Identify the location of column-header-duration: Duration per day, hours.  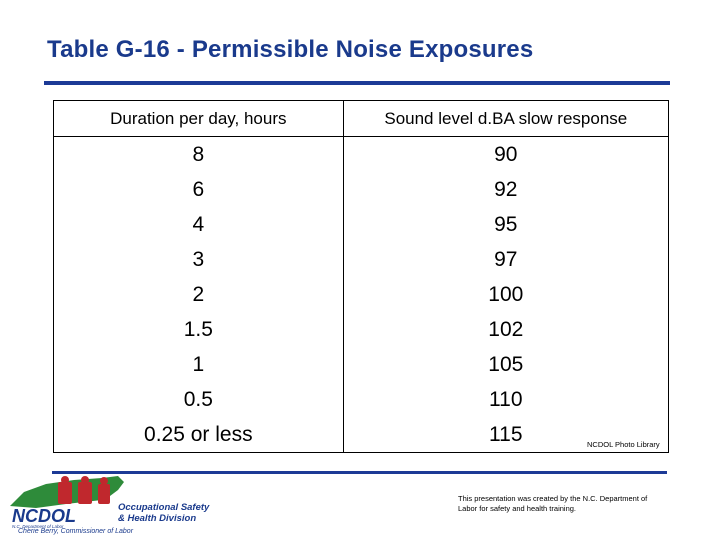
(198, 118).